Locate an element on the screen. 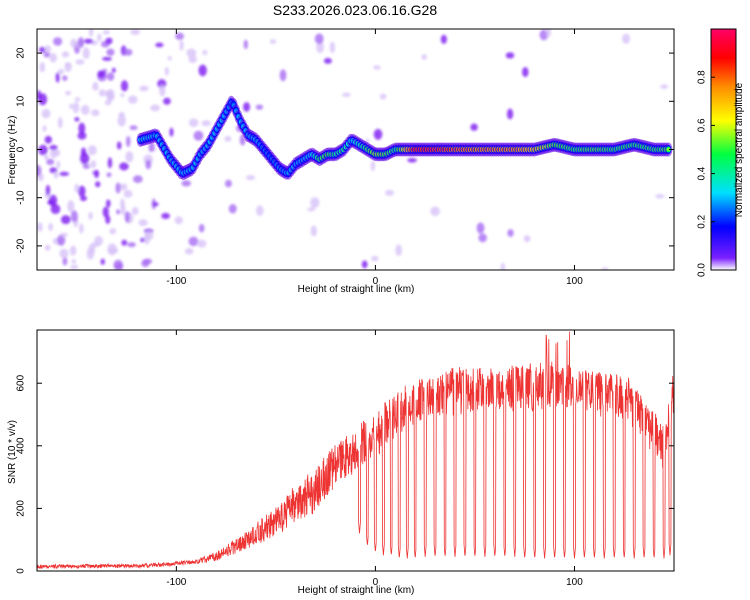 Image resolution: width=750 pixels, height=600 pixels. colorbar-ticks: 0.0 0.2 0.4 0.6 0.8 is located at coordinates (706, 173).